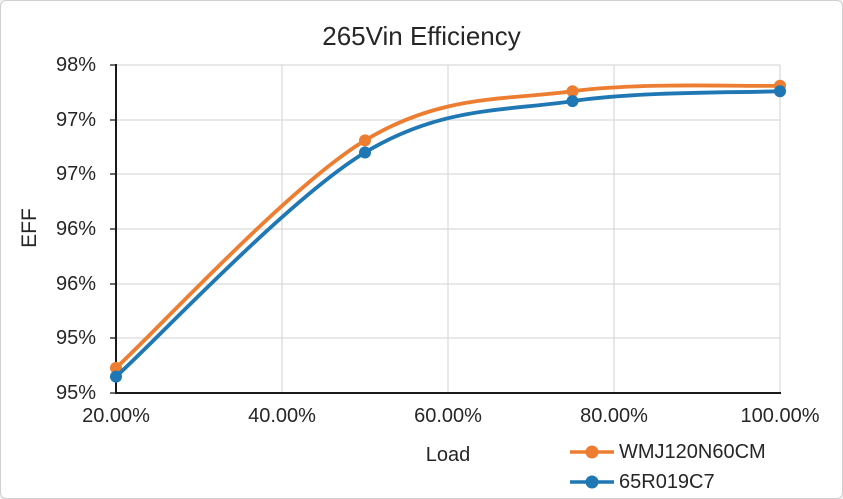 This screenshot has width=843, height=499. I want to click on y-tick-label: 98%, so click(75, 65).